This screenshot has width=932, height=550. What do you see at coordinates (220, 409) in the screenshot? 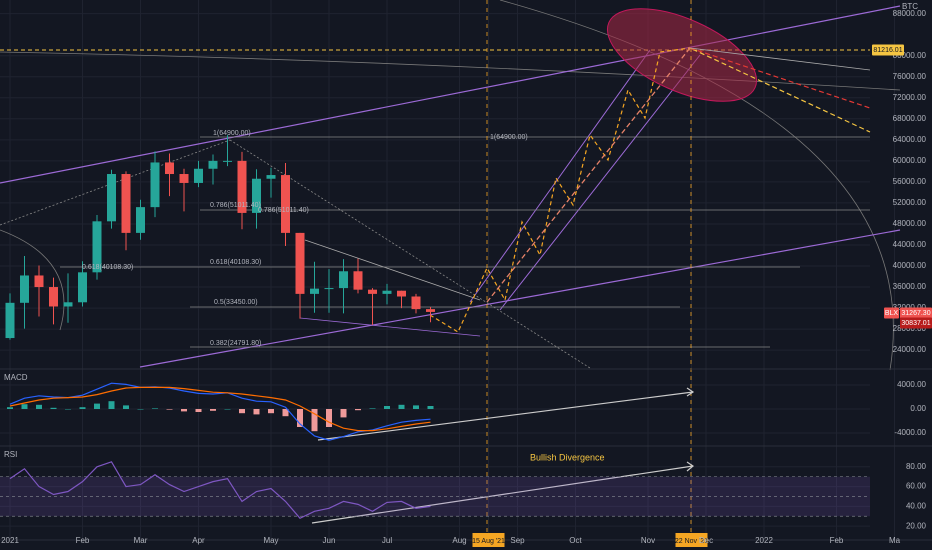
I see `macd-line` at bounding box center [220, 409].